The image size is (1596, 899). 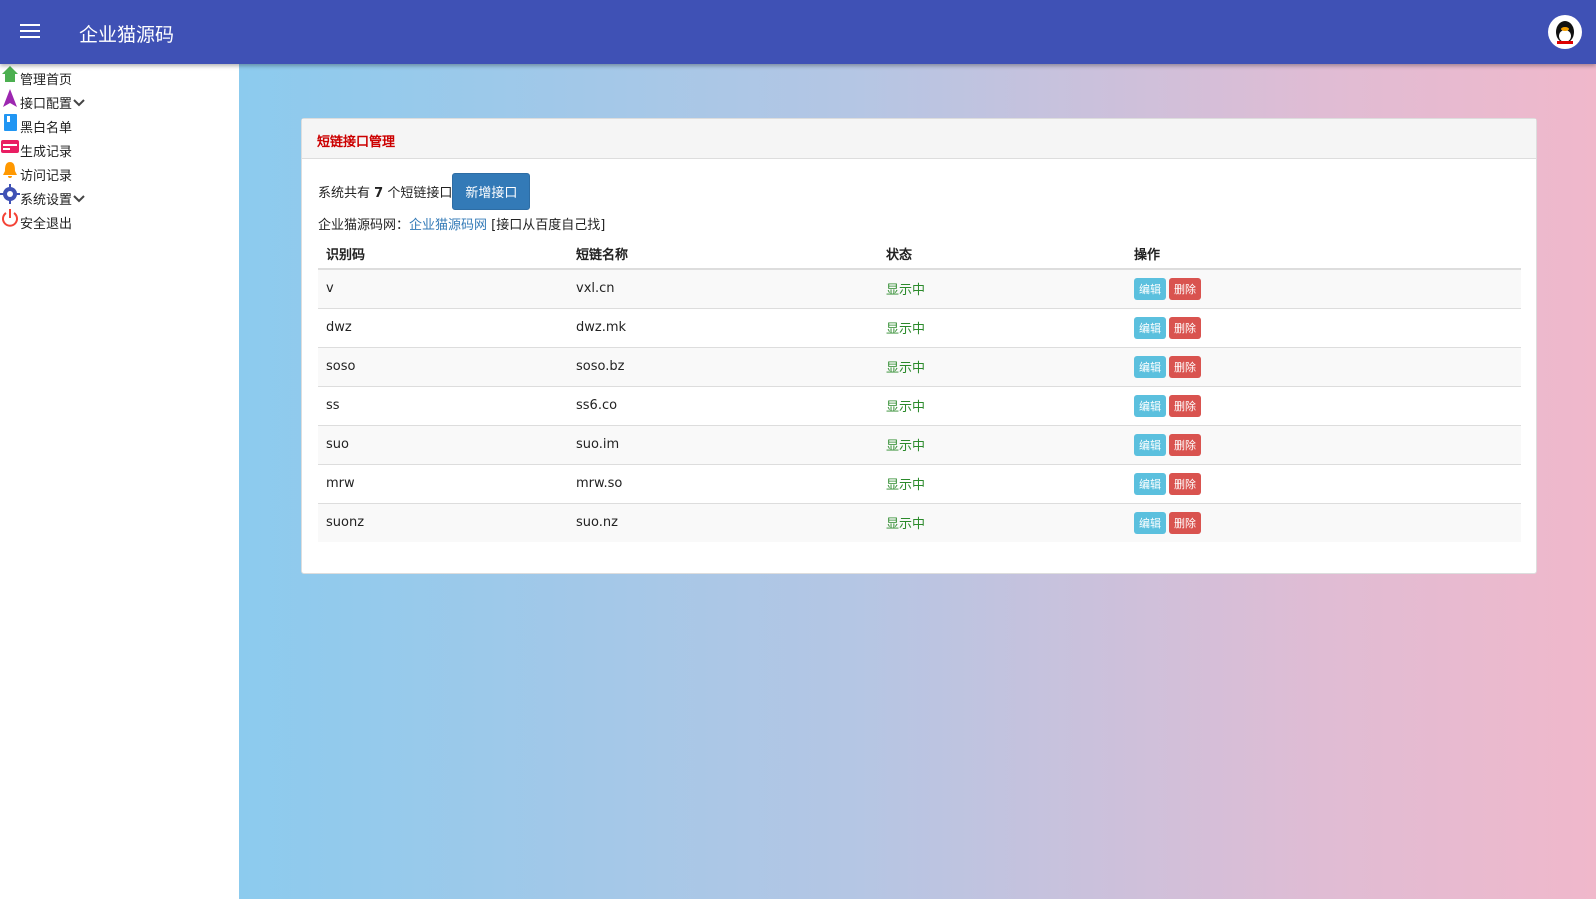 I want to click on nav-item: 接口配置, so click(x=119, y=100).